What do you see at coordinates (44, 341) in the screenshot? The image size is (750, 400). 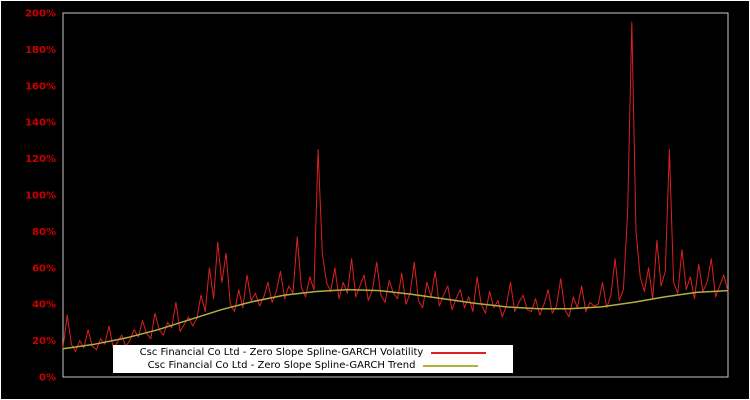 I see `svg-text: 20%` at bounding box center [44, 341].